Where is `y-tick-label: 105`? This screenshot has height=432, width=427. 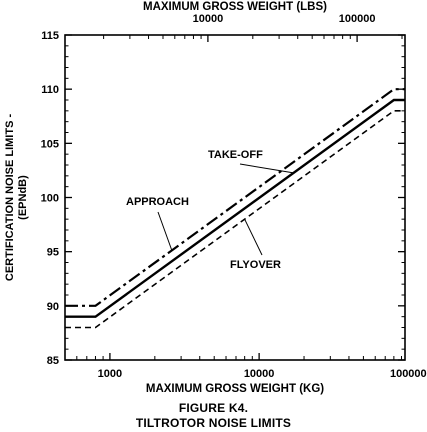
y-tick-label: 105 is located at coordinates (50, 144).